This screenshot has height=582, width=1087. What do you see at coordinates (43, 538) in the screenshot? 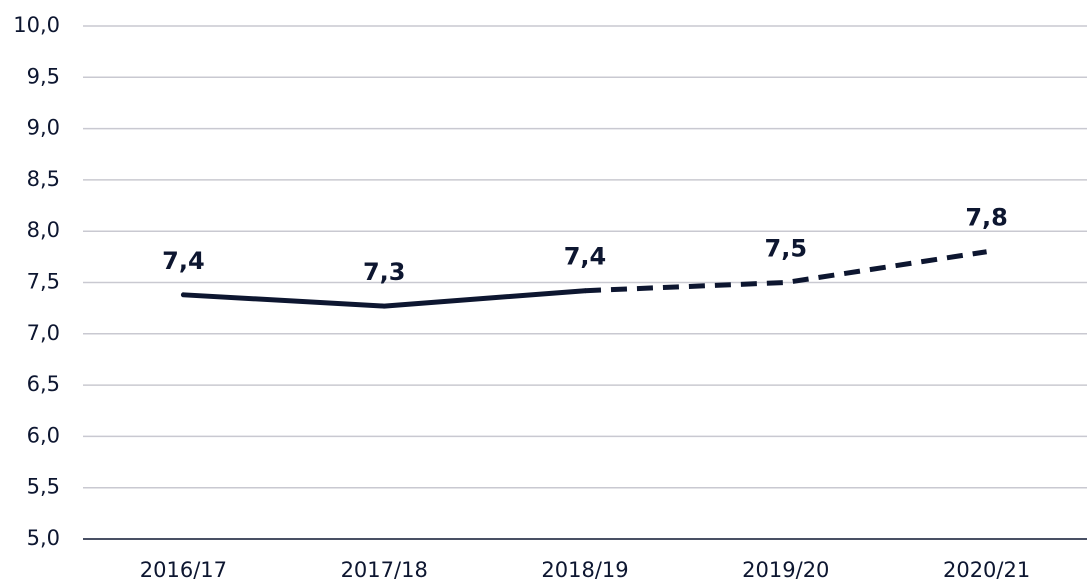
I see `y-tick-label: 5,0` at bounding box center [43, 538].